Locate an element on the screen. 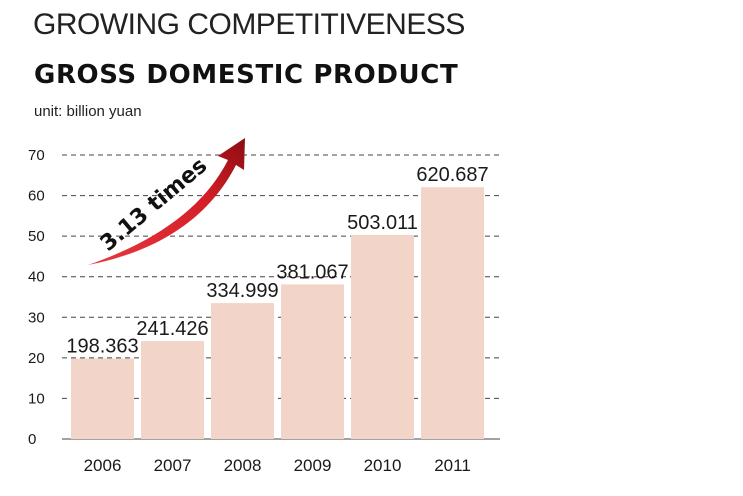  y-tick-label: 0 is located at coordinates (32, 439).